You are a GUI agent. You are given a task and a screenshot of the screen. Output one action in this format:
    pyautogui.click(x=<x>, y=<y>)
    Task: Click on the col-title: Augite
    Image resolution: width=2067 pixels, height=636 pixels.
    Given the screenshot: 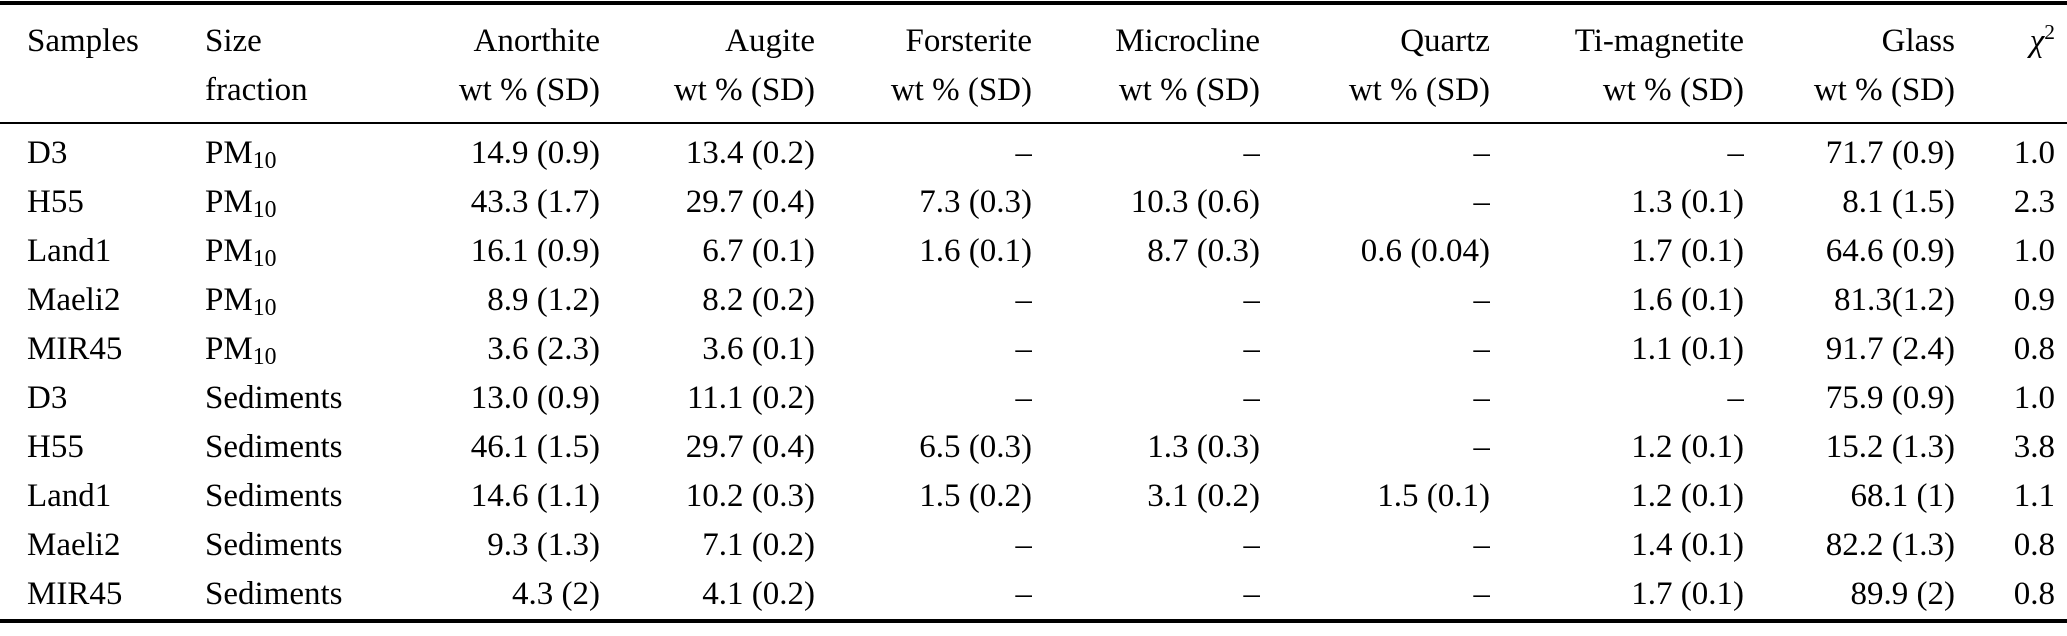 What is the action you would take?
    pyautogui.click(x=770, y=41)
    